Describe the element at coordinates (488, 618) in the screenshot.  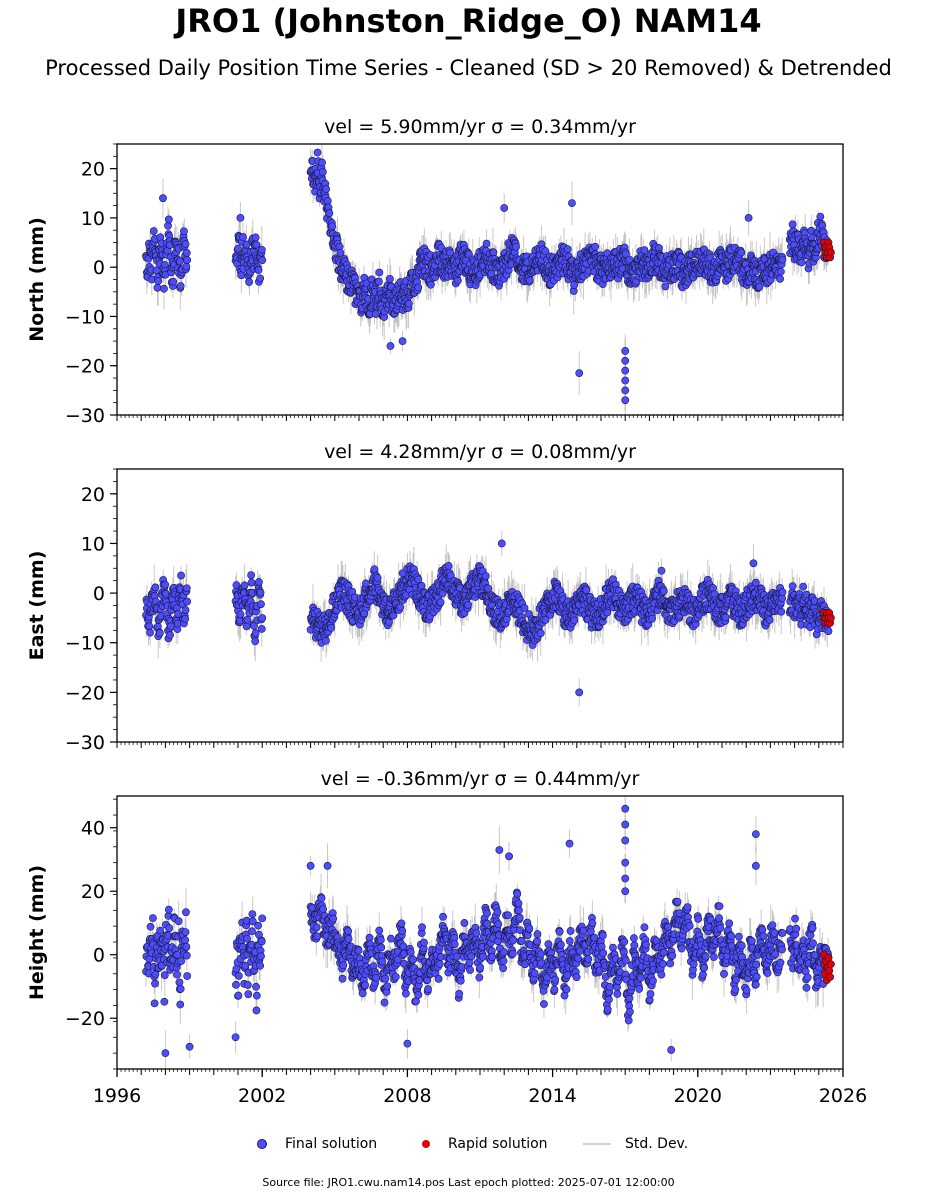
I see `data-points` at that location.